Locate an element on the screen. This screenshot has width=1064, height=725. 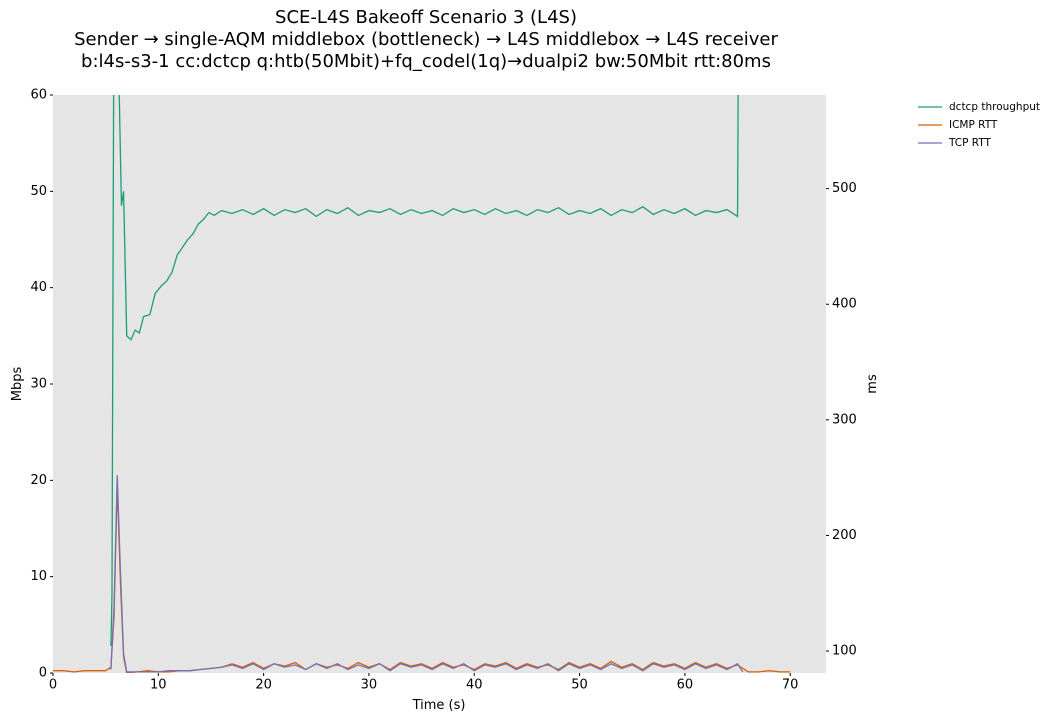
y-tick-label: 50 is located at coordinates (38, 191).